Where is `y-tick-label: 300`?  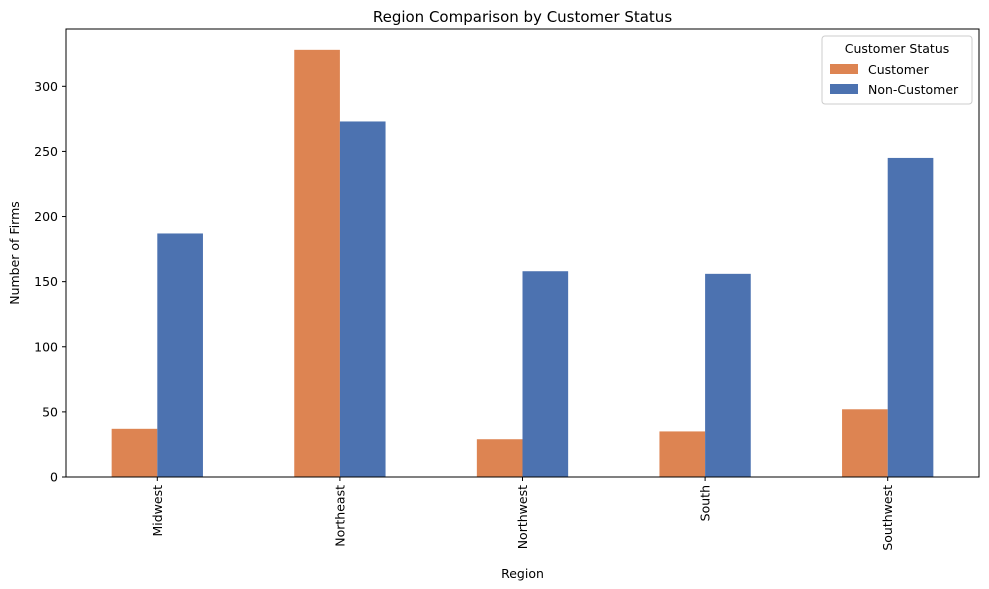 y-tick-label: 300 is located at coordinates (46, 86).